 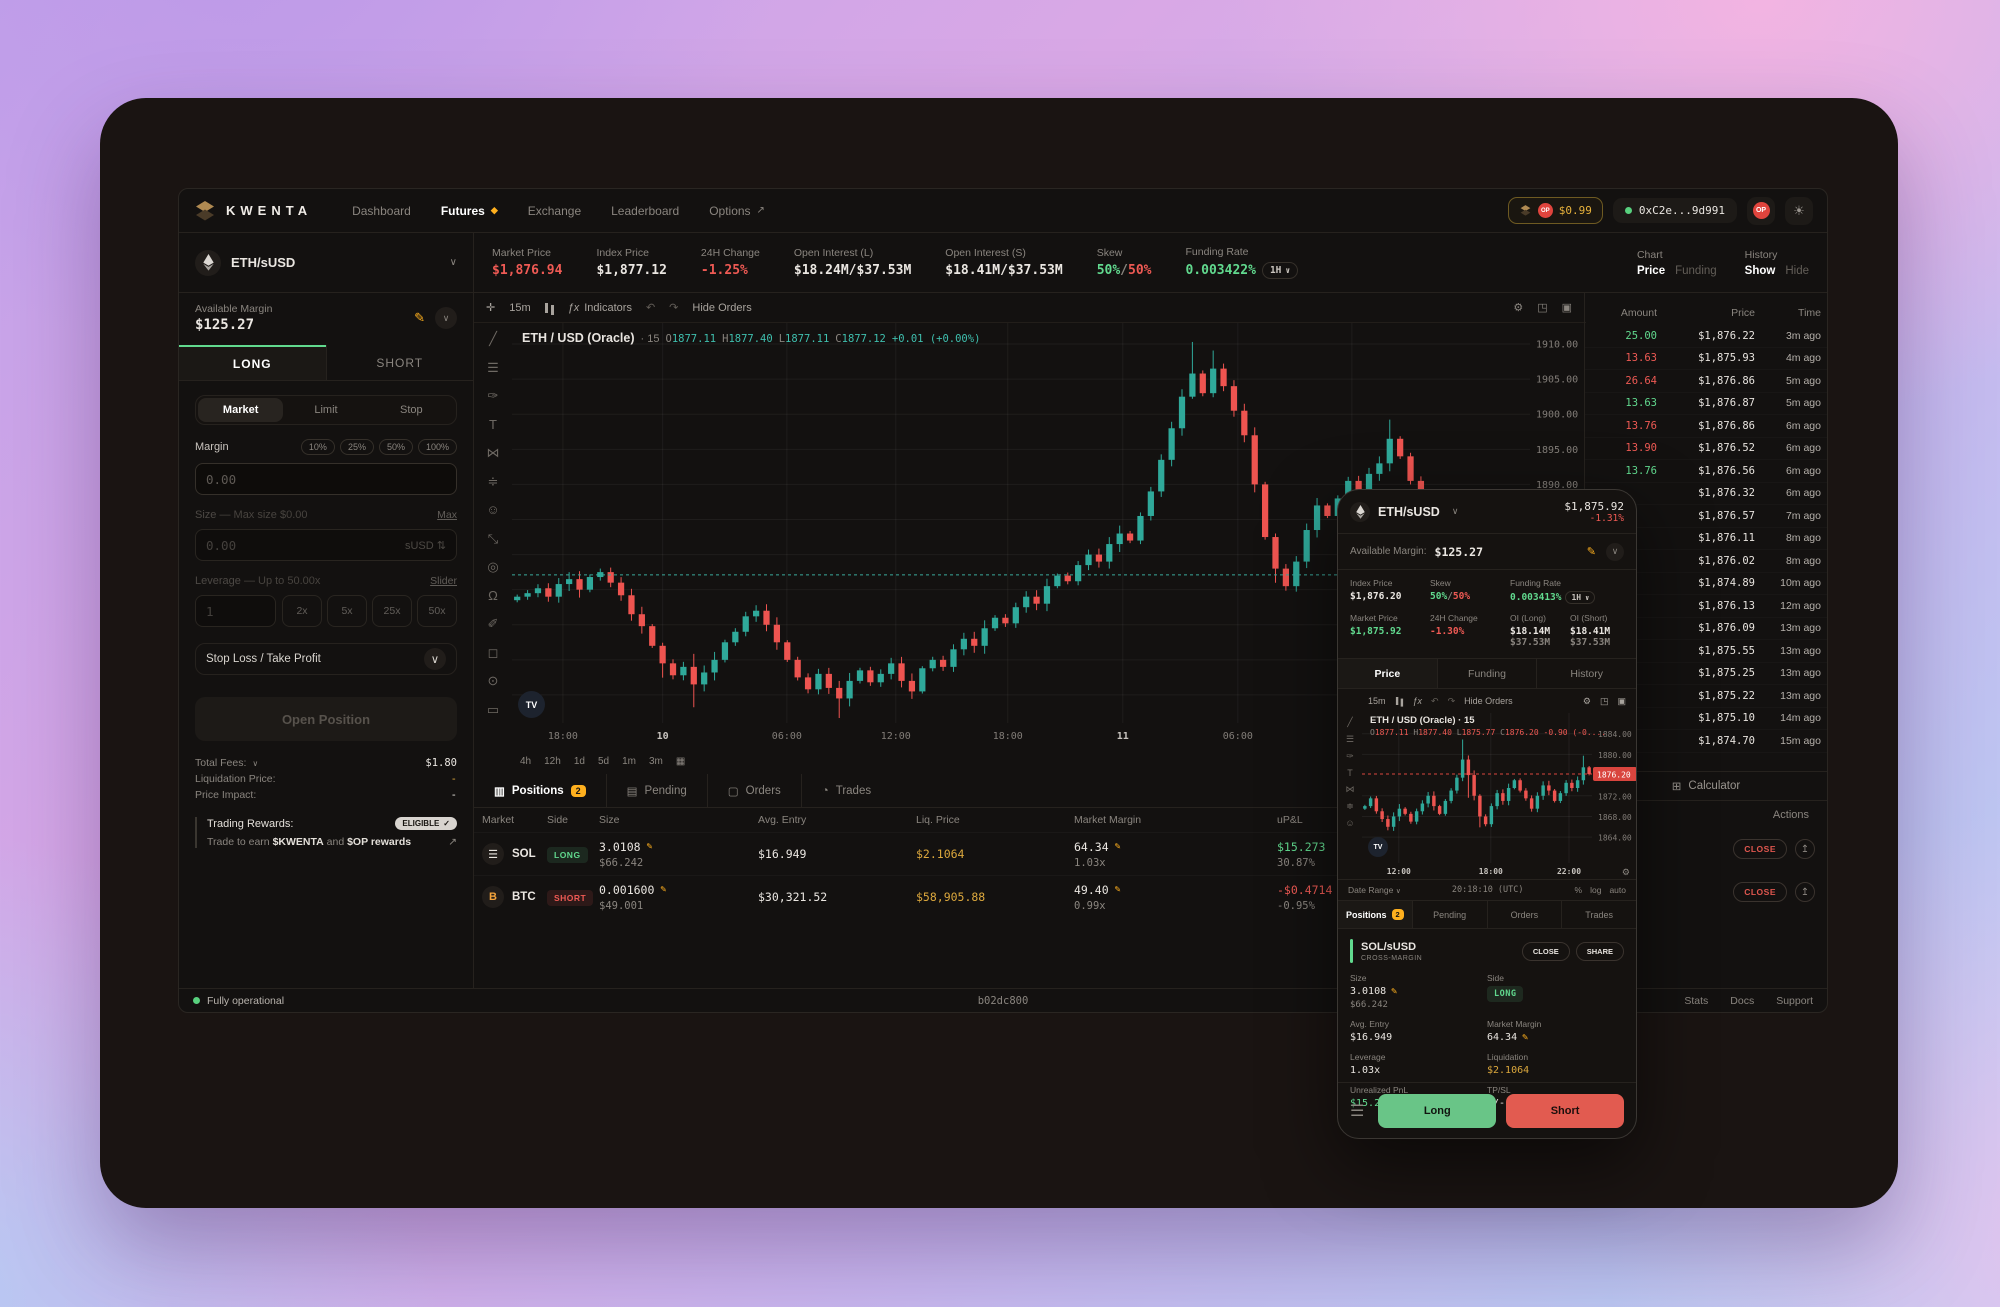 What do you see at coordinates (1599, 914) in the screenshot?
I see `tab-trades: Trades` at bounding box center [1599, 914].